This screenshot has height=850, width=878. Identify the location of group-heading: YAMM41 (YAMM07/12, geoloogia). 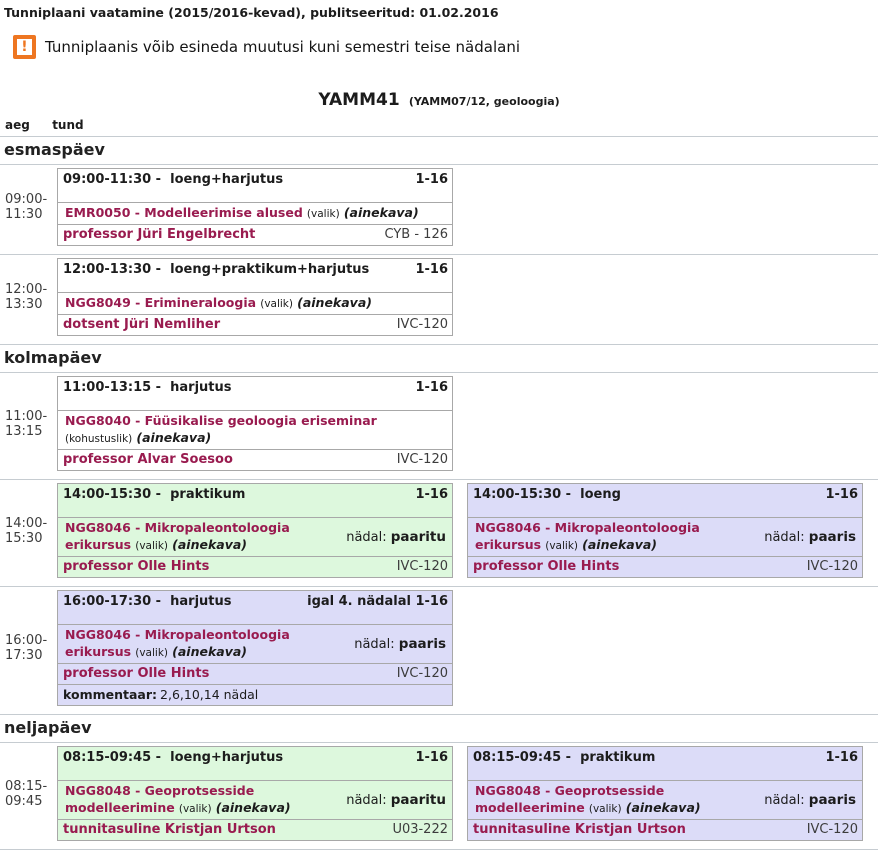
(439, 100).